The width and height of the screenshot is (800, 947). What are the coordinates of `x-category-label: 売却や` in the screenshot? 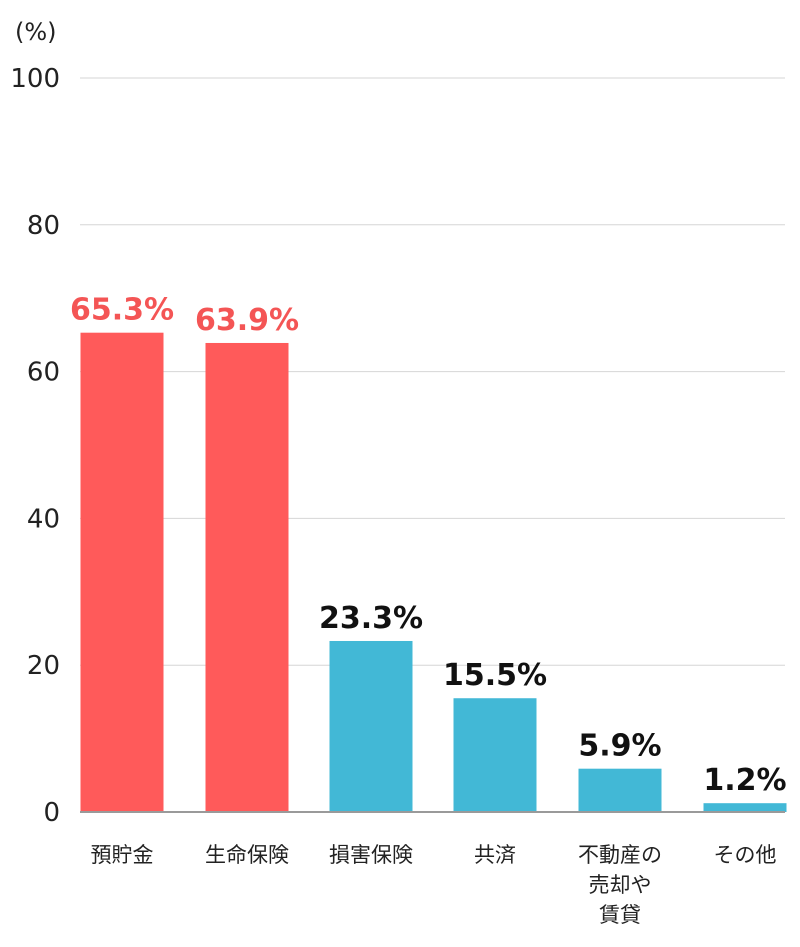 It's located at (620, 885).